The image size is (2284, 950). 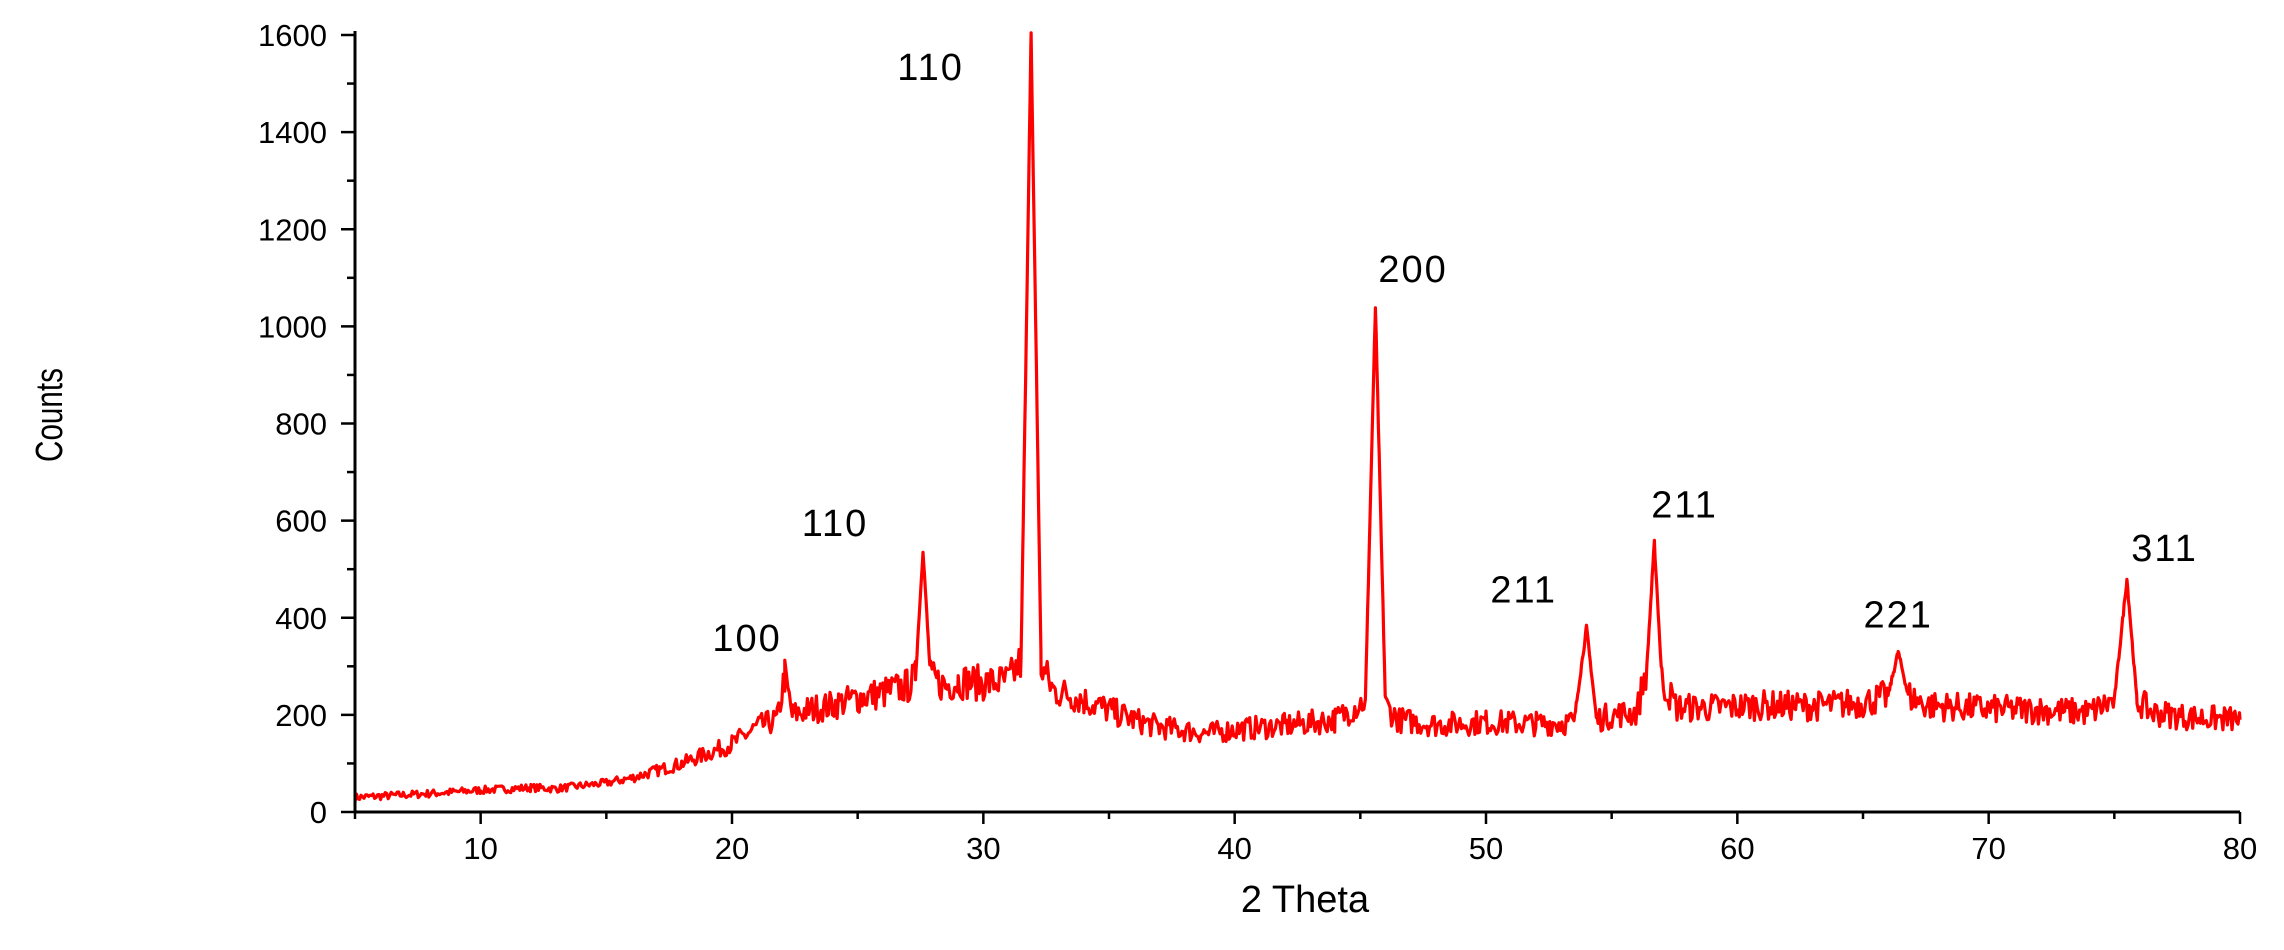 What do you see at coordinates (301, 715) in the screenshot?
I see `y-tick-label: 200` at bounding box center [301, 715].